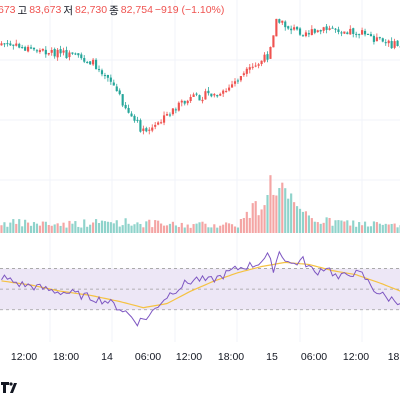 This screenshot has height=405, width=400. Describe the element at coordinates (107, 357) in the screenshot. I see `time-axis-label: 14` at that location.